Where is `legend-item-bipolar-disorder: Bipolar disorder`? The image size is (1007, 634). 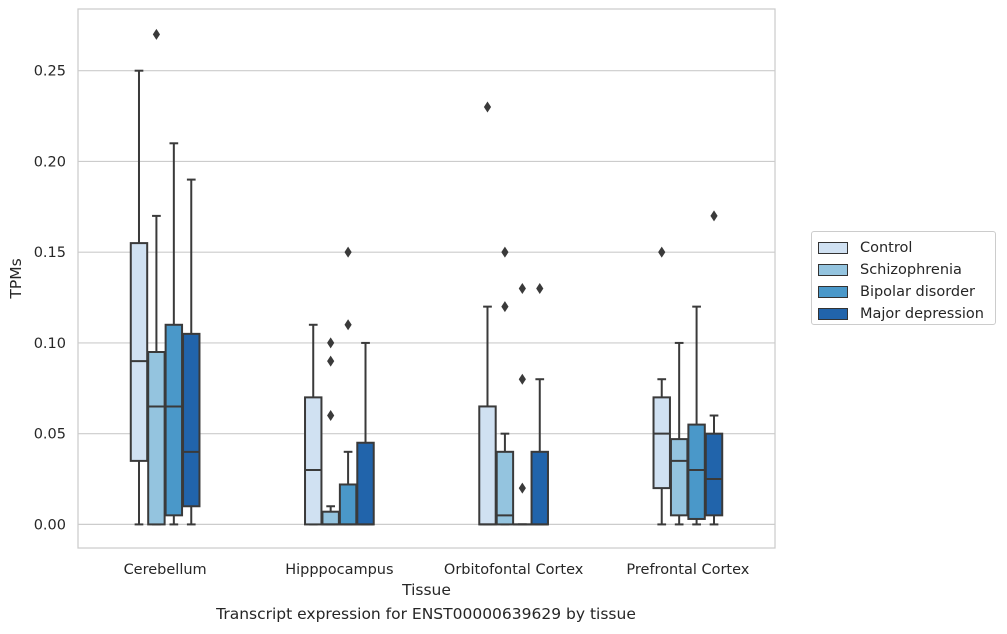 legend-item-bipolar-disorder: Bipolar disorder is located at coordinates (903, 292).